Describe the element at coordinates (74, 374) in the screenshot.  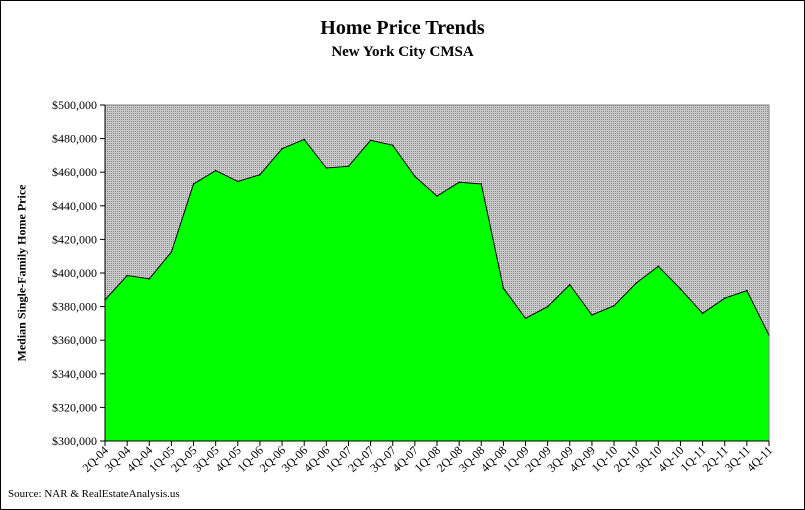
I see `y-tick-label: $340,000` at that location.